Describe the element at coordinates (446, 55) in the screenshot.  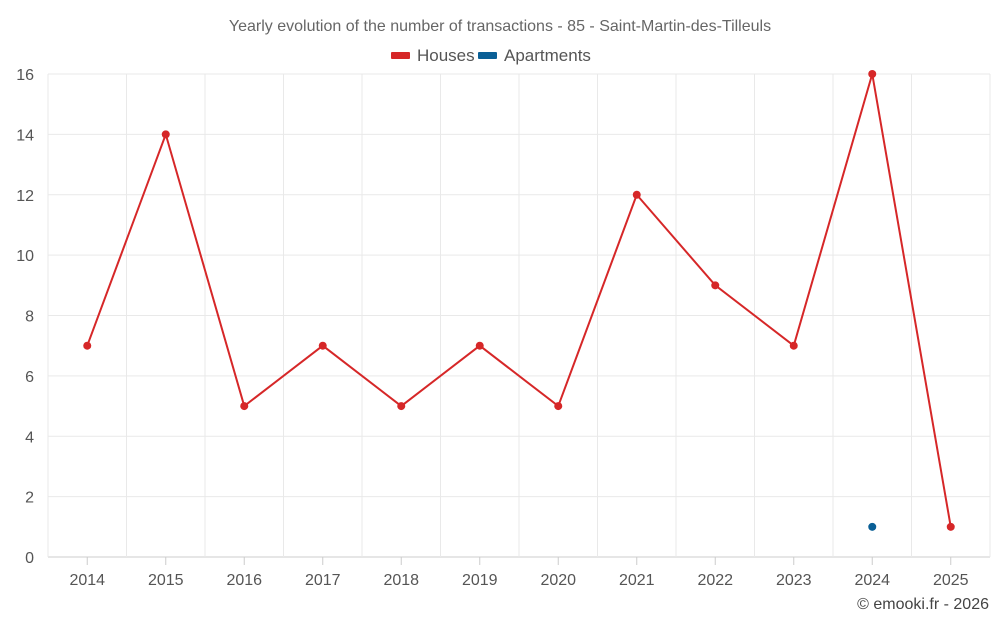
I see `legend-label: Houses` at that location.